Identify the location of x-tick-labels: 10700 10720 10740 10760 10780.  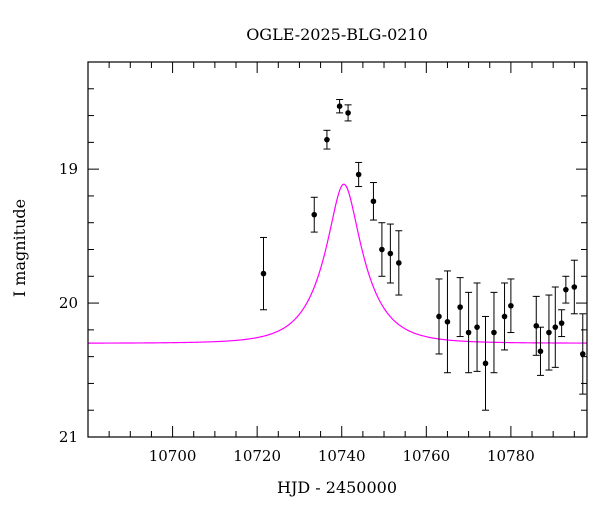
(342, 456).